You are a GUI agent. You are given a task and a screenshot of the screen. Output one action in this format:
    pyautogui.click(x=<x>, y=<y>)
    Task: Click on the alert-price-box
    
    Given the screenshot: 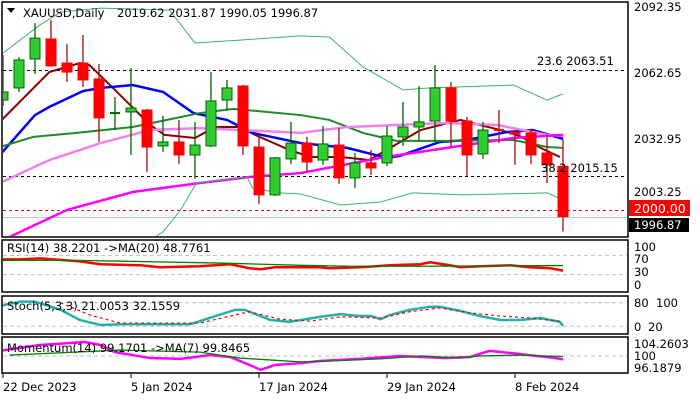 What is the action you would take?
    pyautogui.click(x=659, y=208)
    